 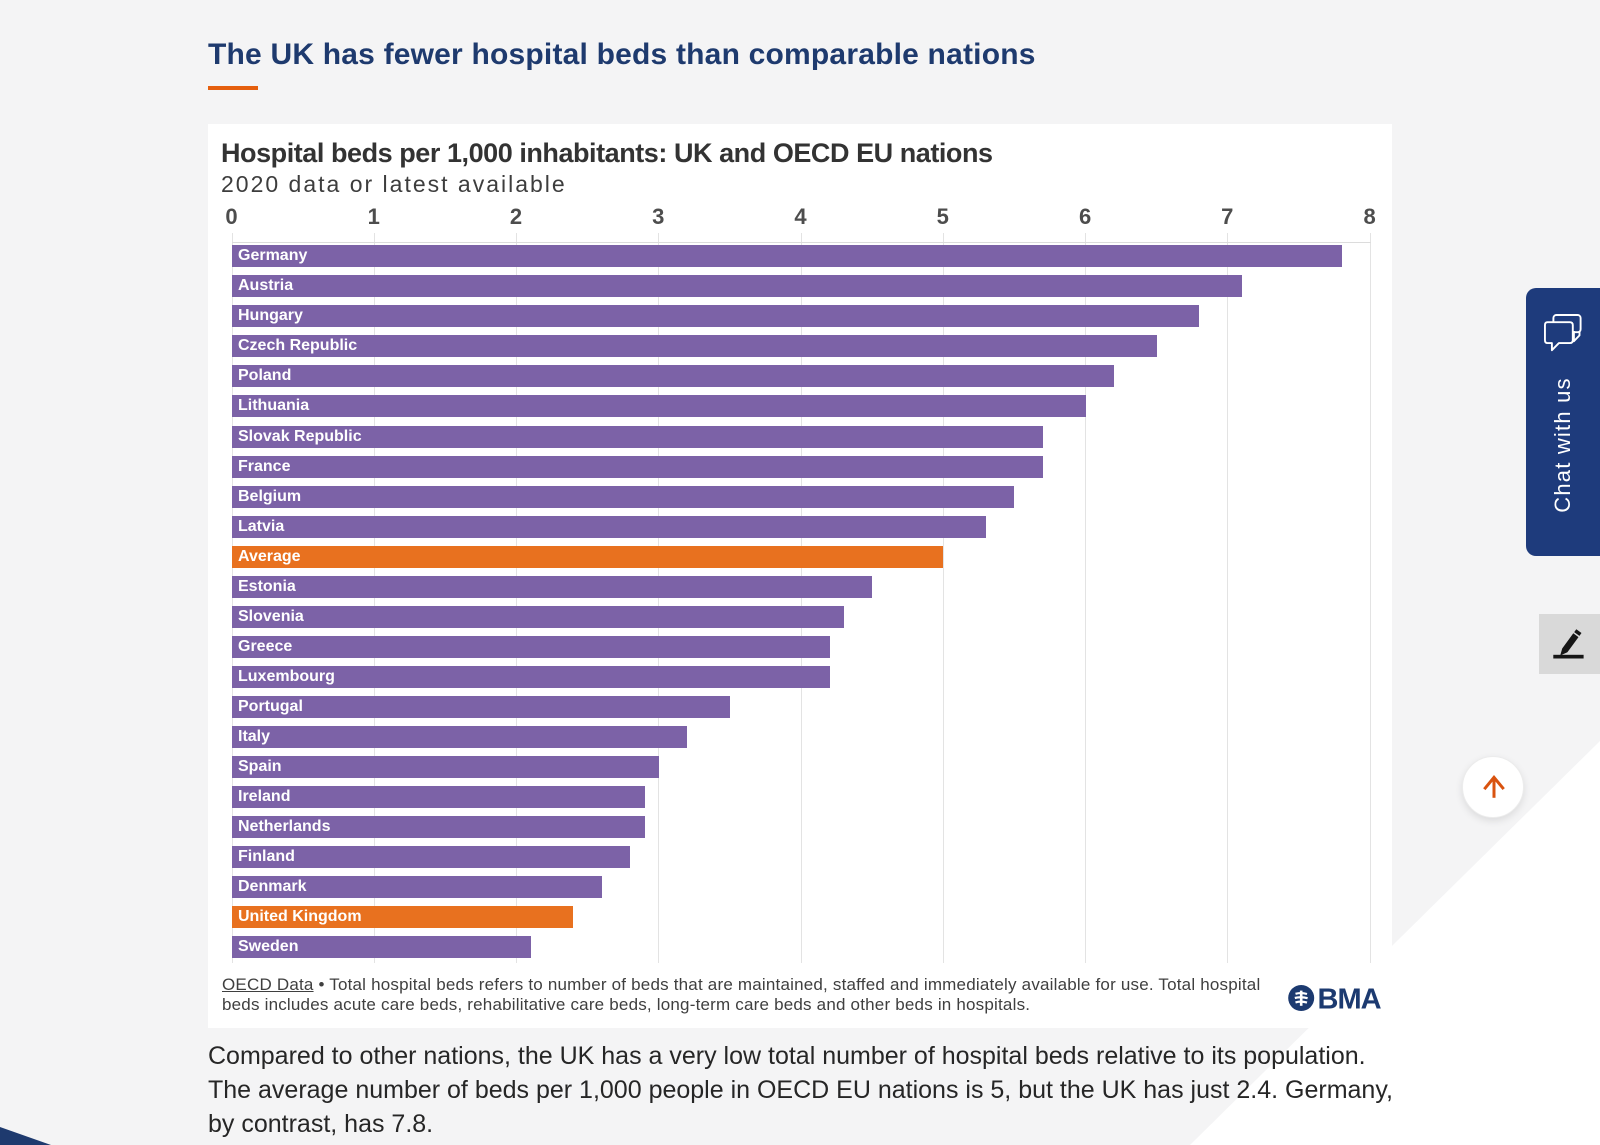 I want to click on svg-text: BMA, so click(x=1350, y=998).